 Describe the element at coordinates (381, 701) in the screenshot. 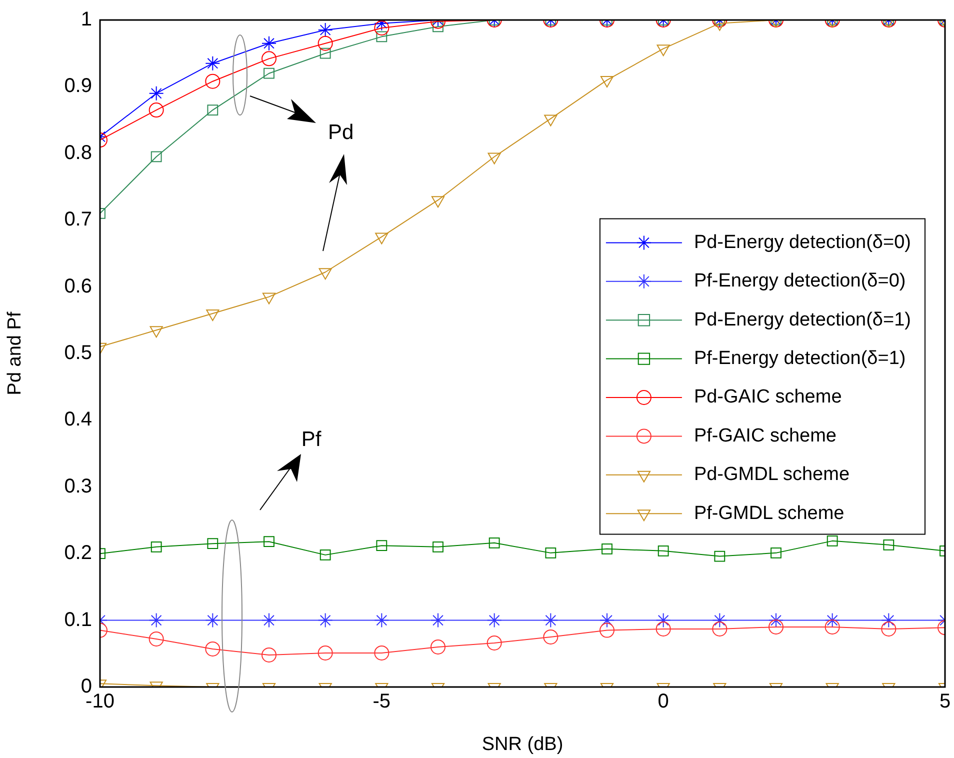

I see `x-tick-label: -5` at that location.